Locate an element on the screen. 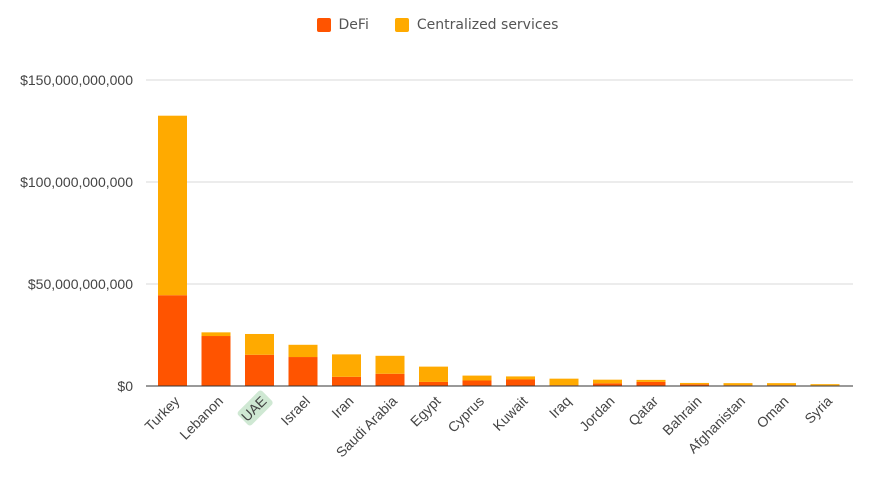  y-tick-label: $150,000,000,000 is located at coordinates (76, 80).